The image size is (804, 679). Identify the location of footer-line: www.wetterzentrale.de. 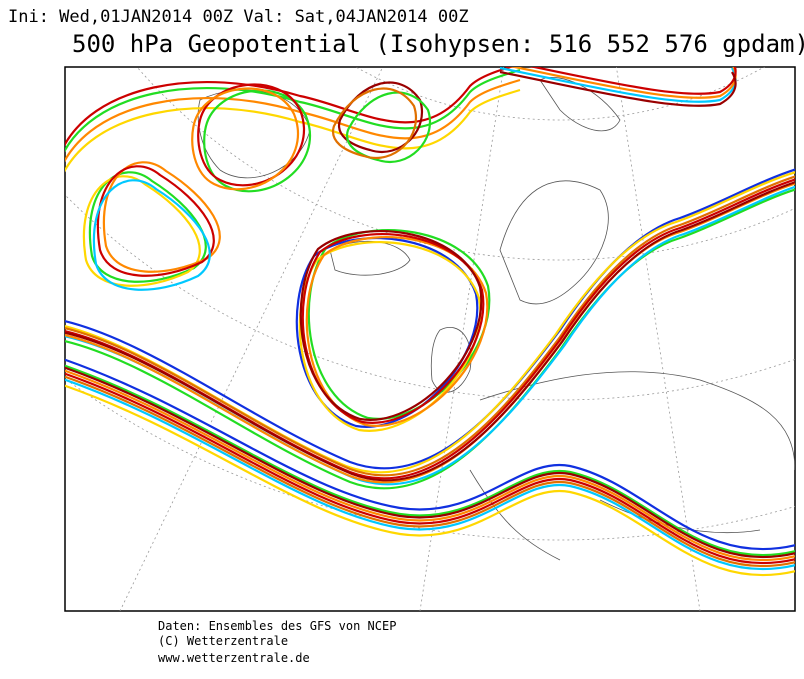
(234, 658).